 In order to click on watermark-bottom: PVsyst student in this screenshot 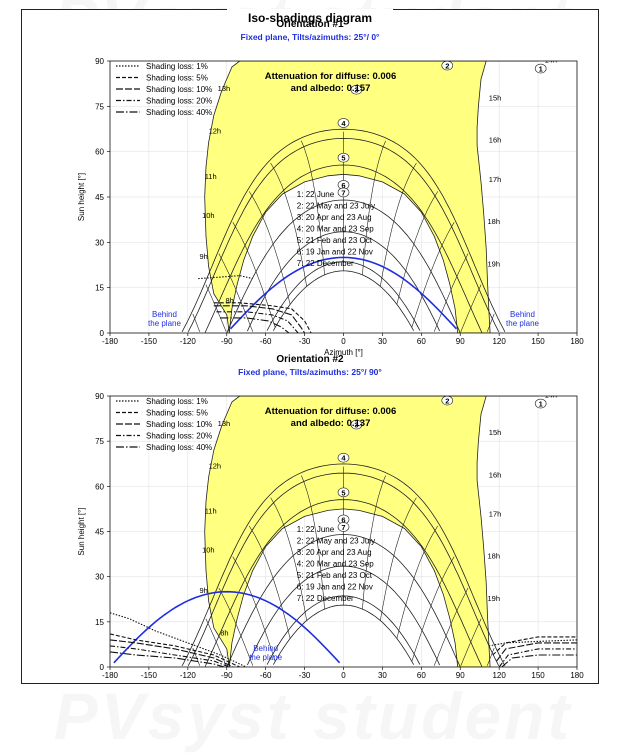, I will do `click(313, 716)`.